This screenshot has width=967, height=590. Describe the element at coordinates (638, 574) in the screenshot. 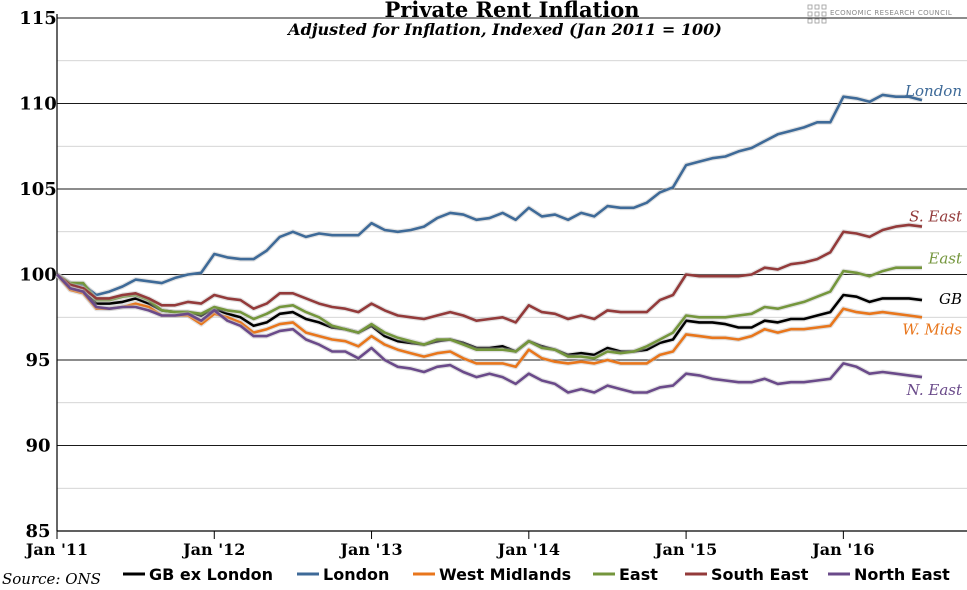

I see `legend-label: East` at that location.